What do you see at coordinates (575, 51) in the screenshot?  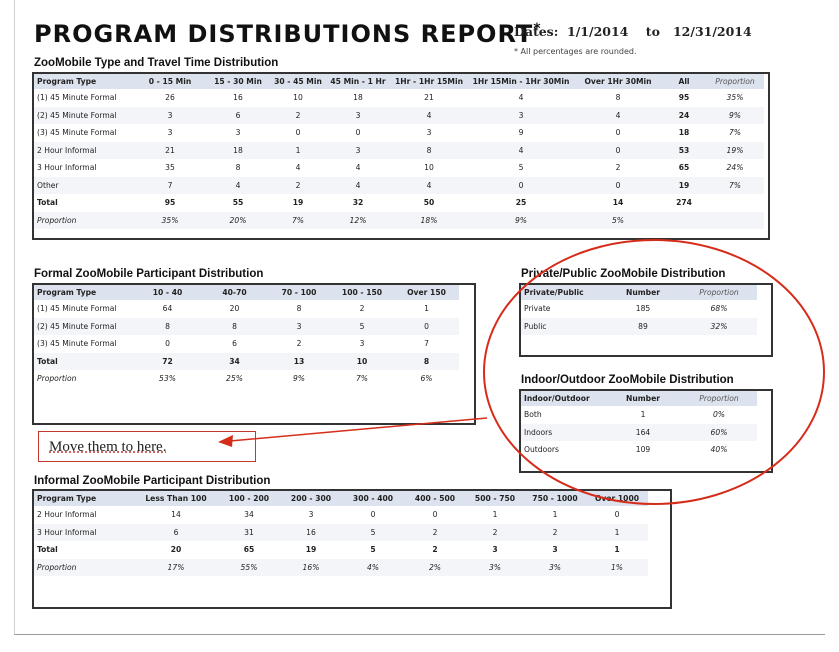 I see `rounding-note: * All percentages are rounded.` at bounding box center [575, 51].